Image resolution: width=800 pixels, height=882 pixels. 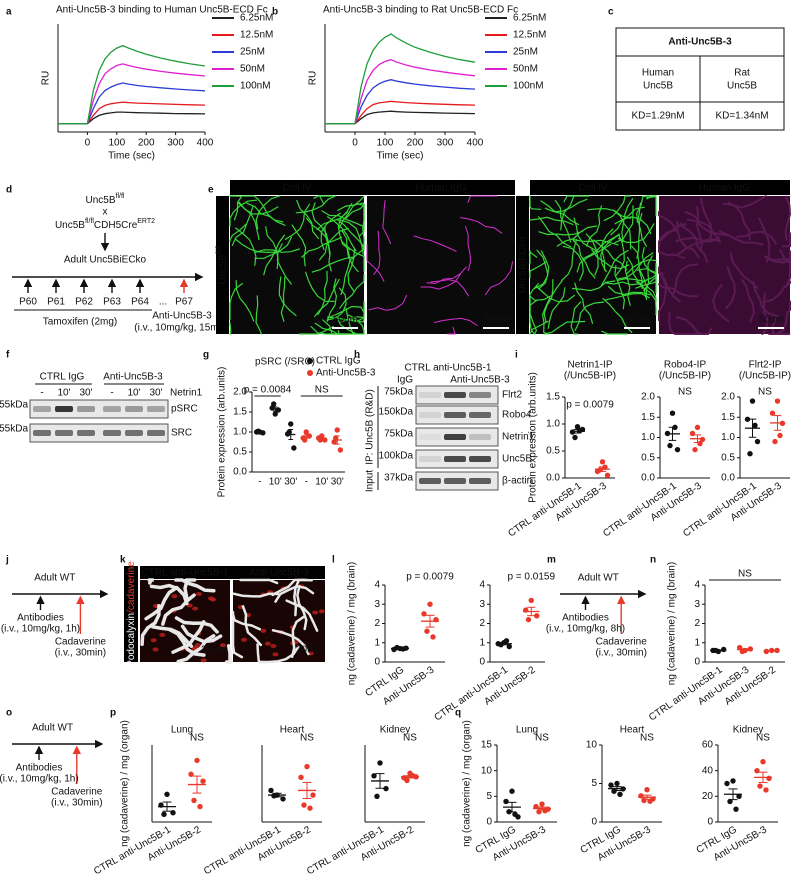 I want to click on superscript: ERT2, so click(x=146, y=221).